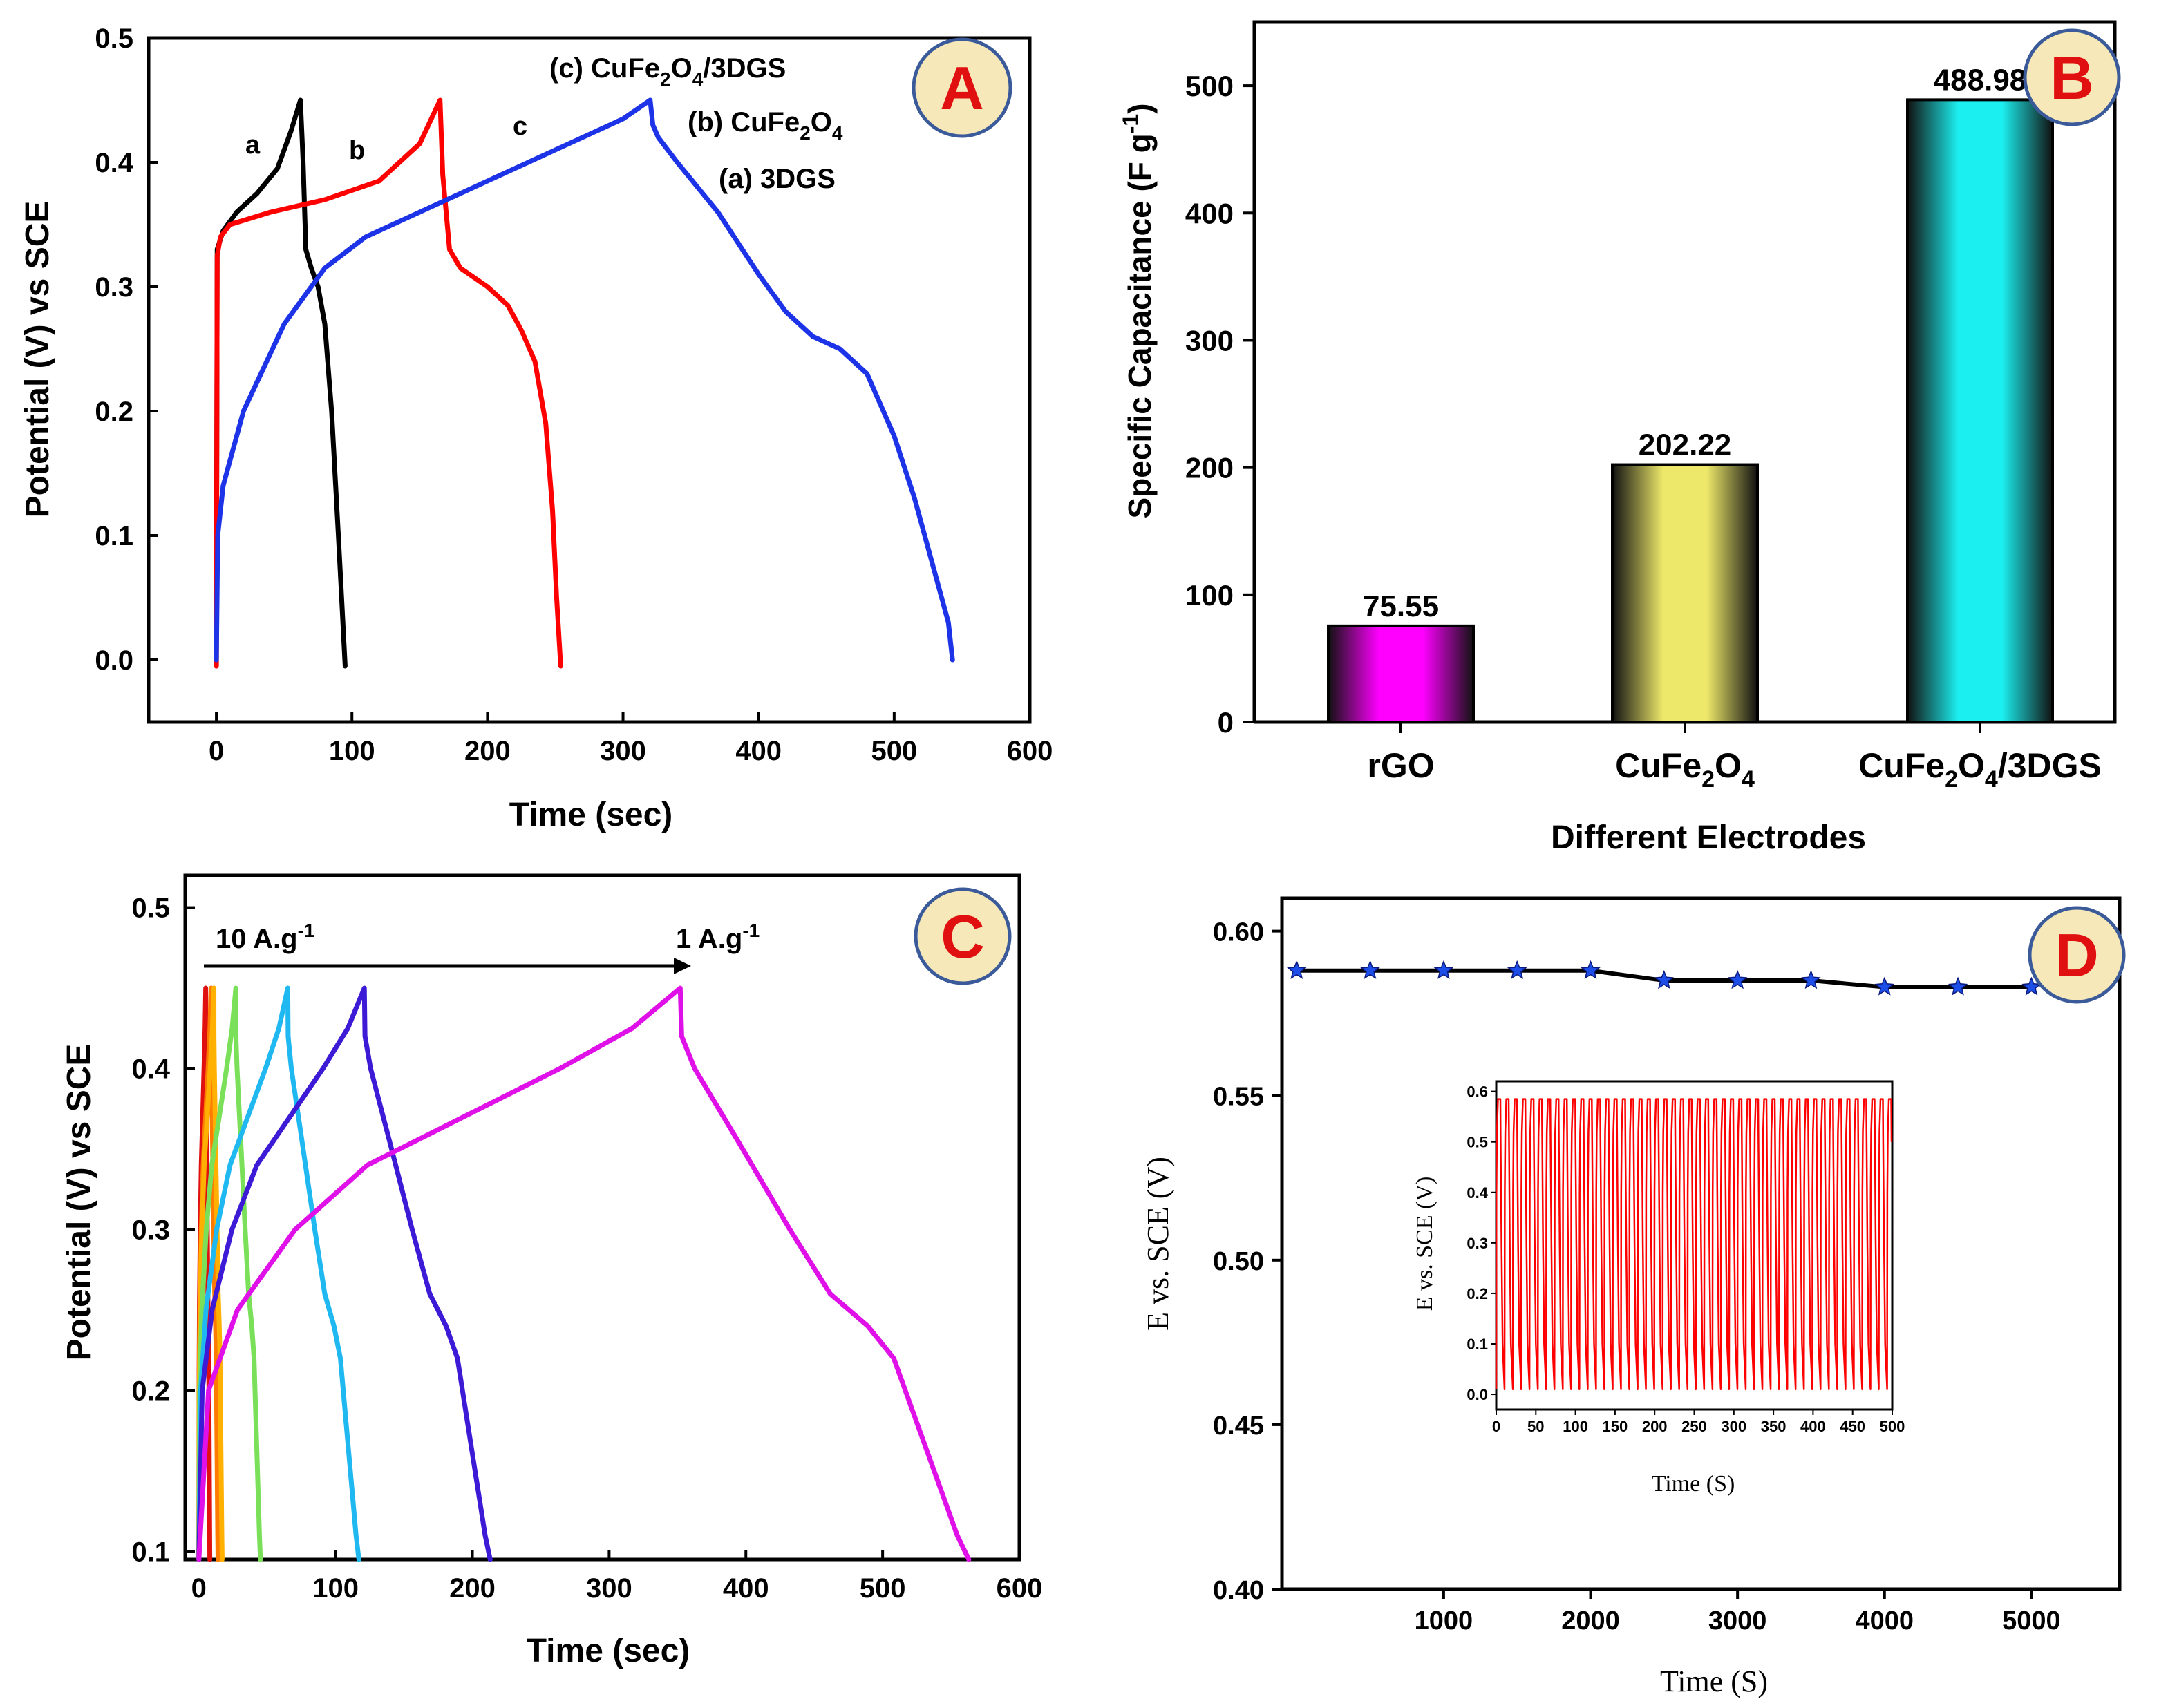 Image resolution: width=2159 pixels, height=1708 pixels. Describe the element at coordinates (1852, 1426) in the screenshot. I see `panel-d-inset-x-tick-label: 450` at that location.